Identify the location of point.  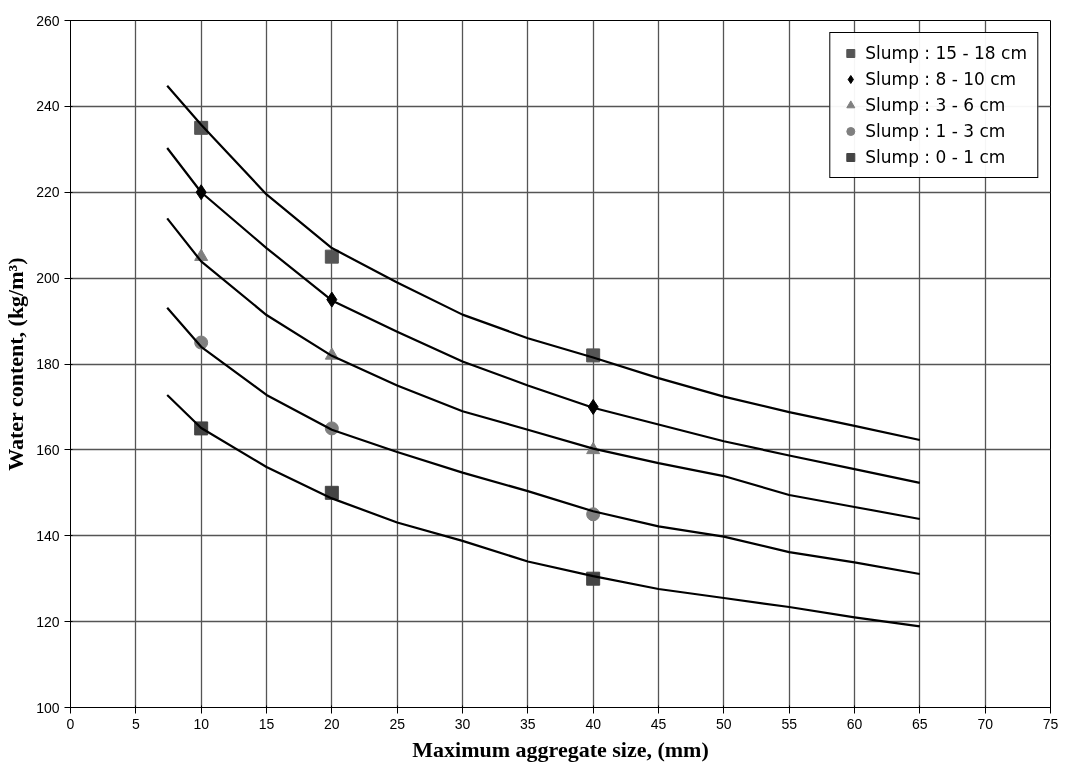
(331, 256).